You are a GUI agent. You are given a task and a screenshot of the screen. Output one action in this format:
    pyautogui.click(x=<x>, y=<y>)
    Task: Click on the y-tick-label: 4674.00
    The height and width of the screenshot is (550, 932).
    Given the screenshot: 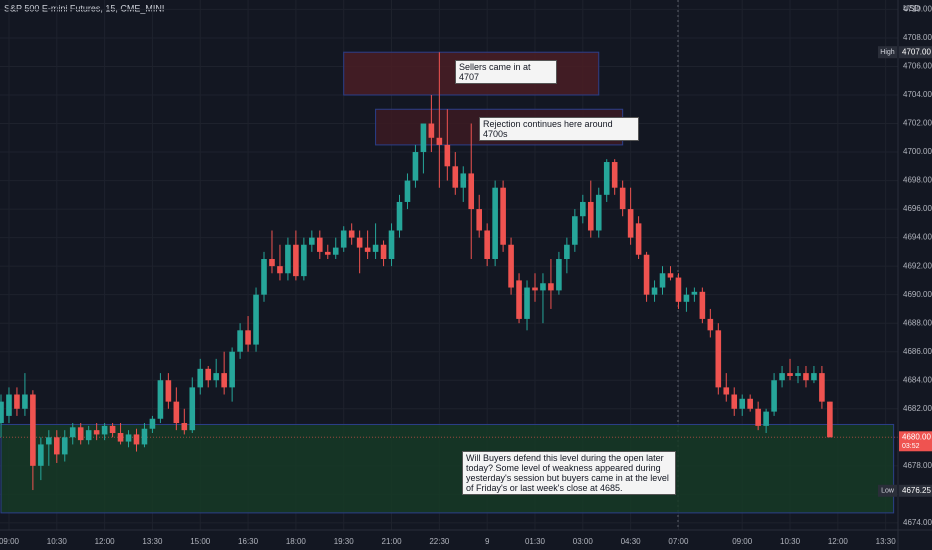 What is the action you would take?
    pyautogui.click(x=917, y=522)
    